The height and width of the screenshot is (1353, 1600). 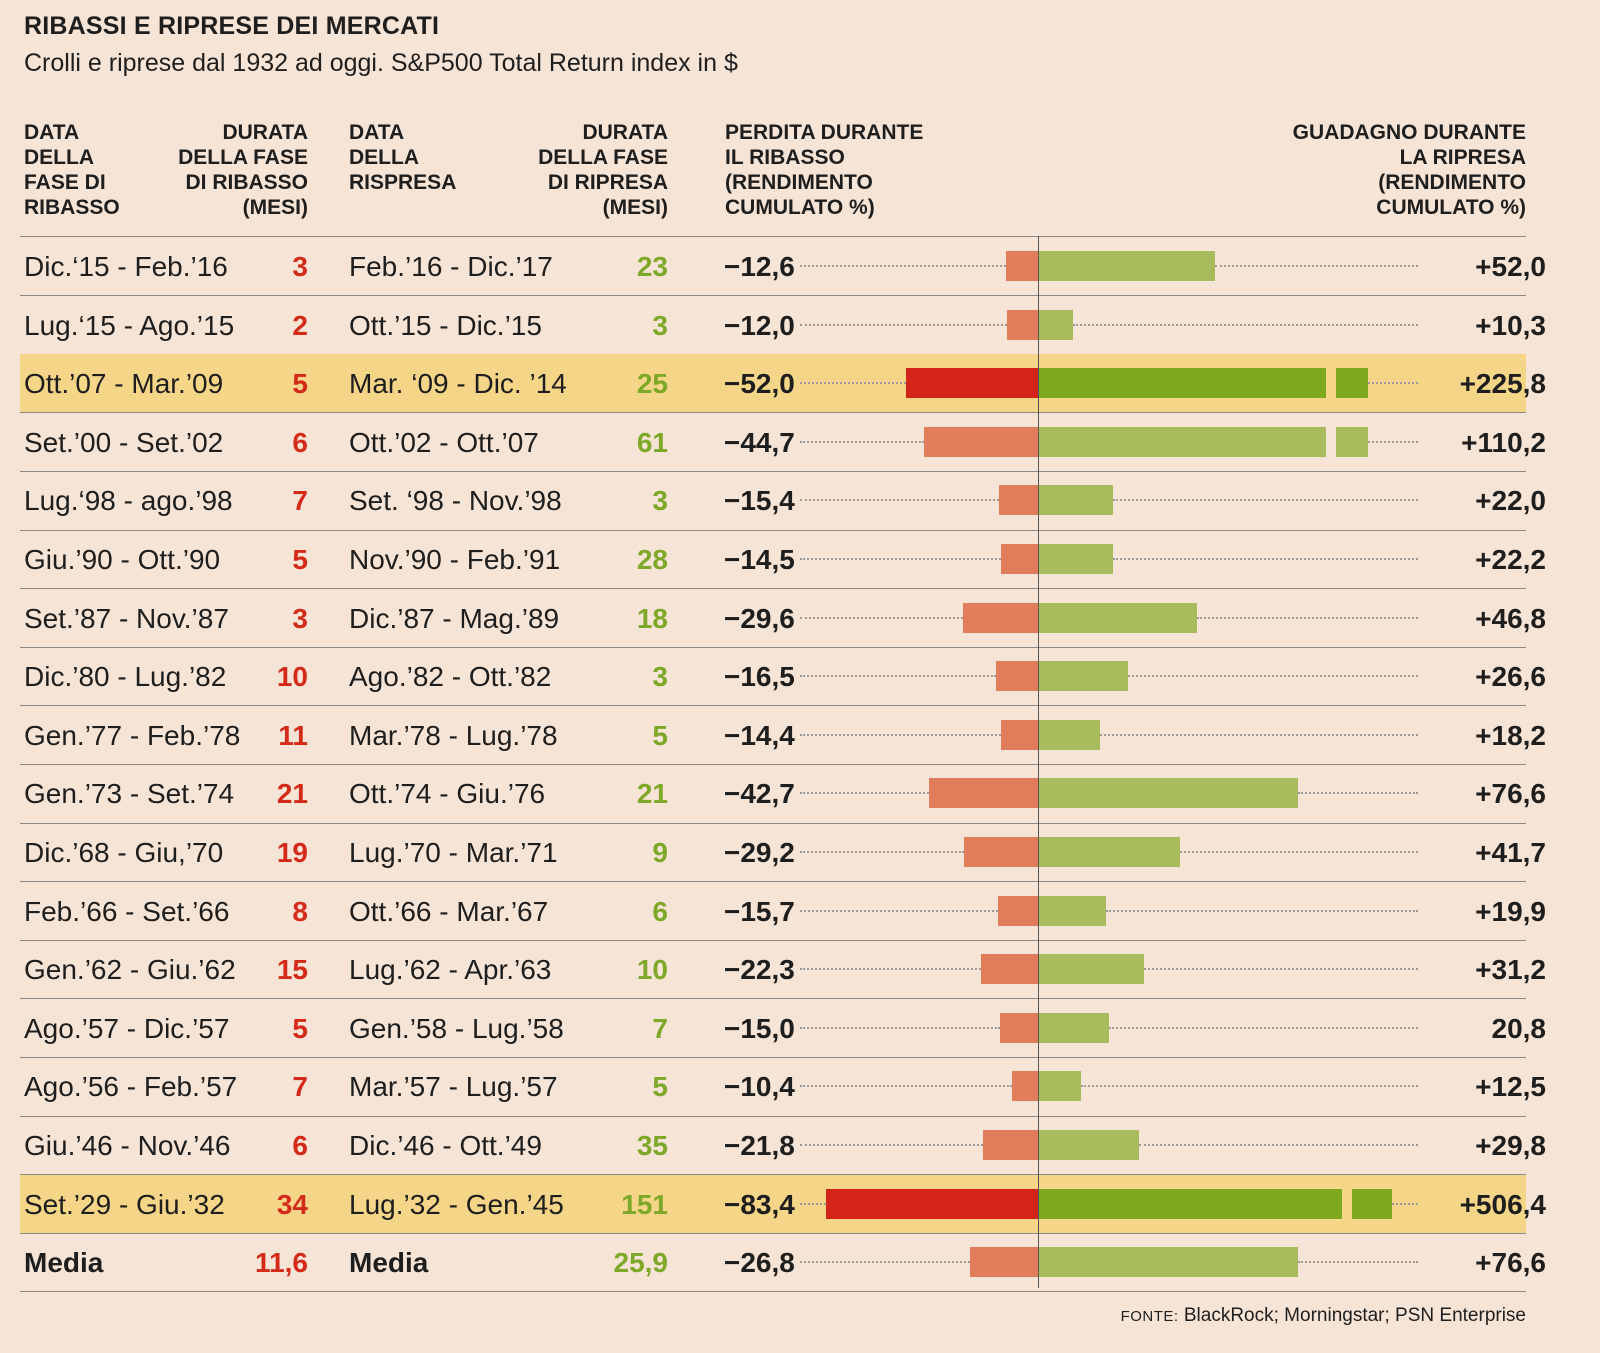 What do you see at coordinates (1510, 852) in the screenshot?
I see `gain-value: +41,7` at bounding box center [1510, 852].